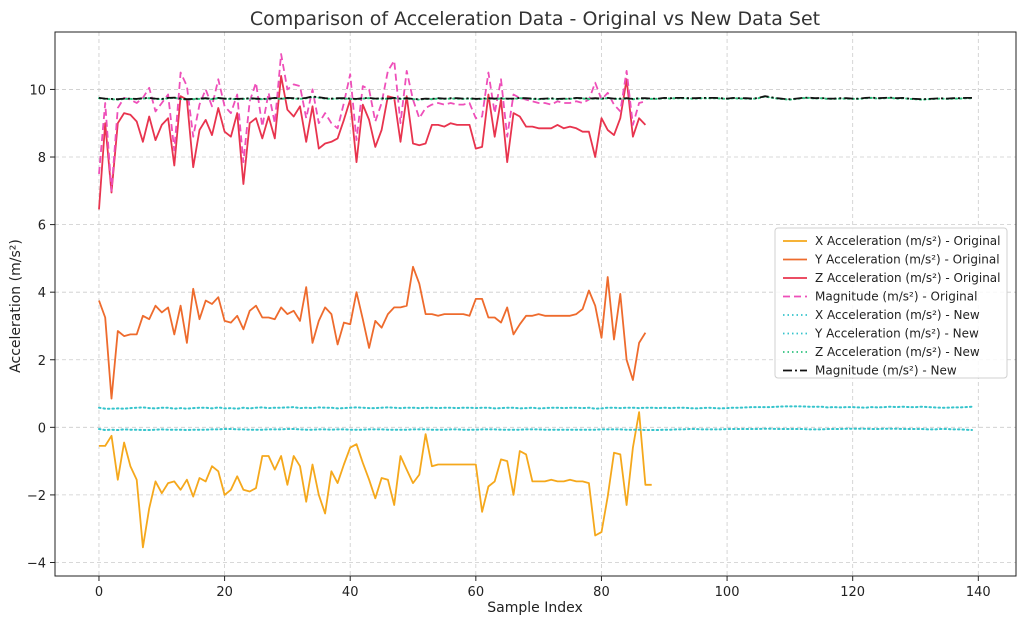 The image size is (1024, 624). I want to click on x-tick-label: 120, so click(852, 592).